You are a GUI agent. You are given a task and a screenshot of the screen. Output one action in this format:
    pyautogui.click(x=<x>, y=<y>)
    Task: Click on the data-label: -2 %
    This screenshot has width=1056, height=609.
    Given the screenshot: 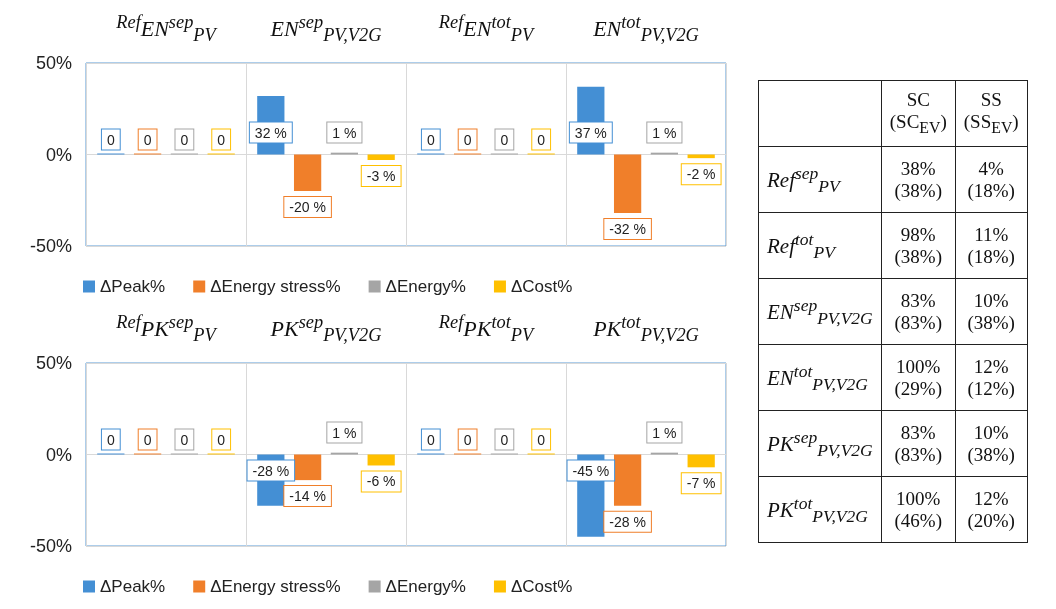 What is the action you would take?
    pyautogui.click(x=701, y=174)
    